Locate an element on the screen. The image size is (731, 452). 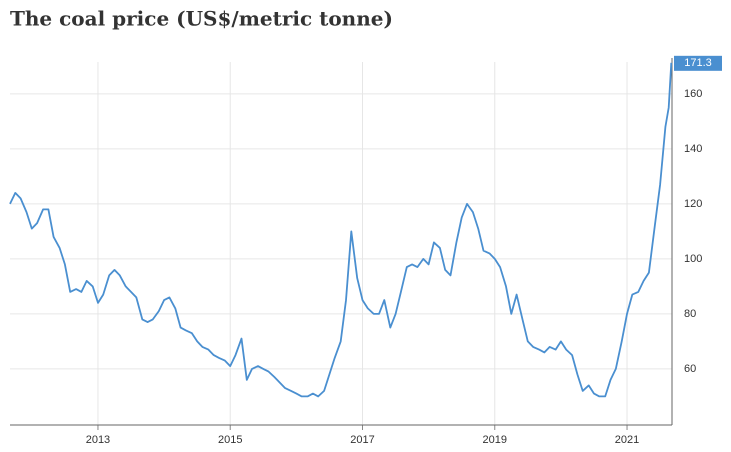
y-tick-label: 100 is located at coordinates (693, 259).